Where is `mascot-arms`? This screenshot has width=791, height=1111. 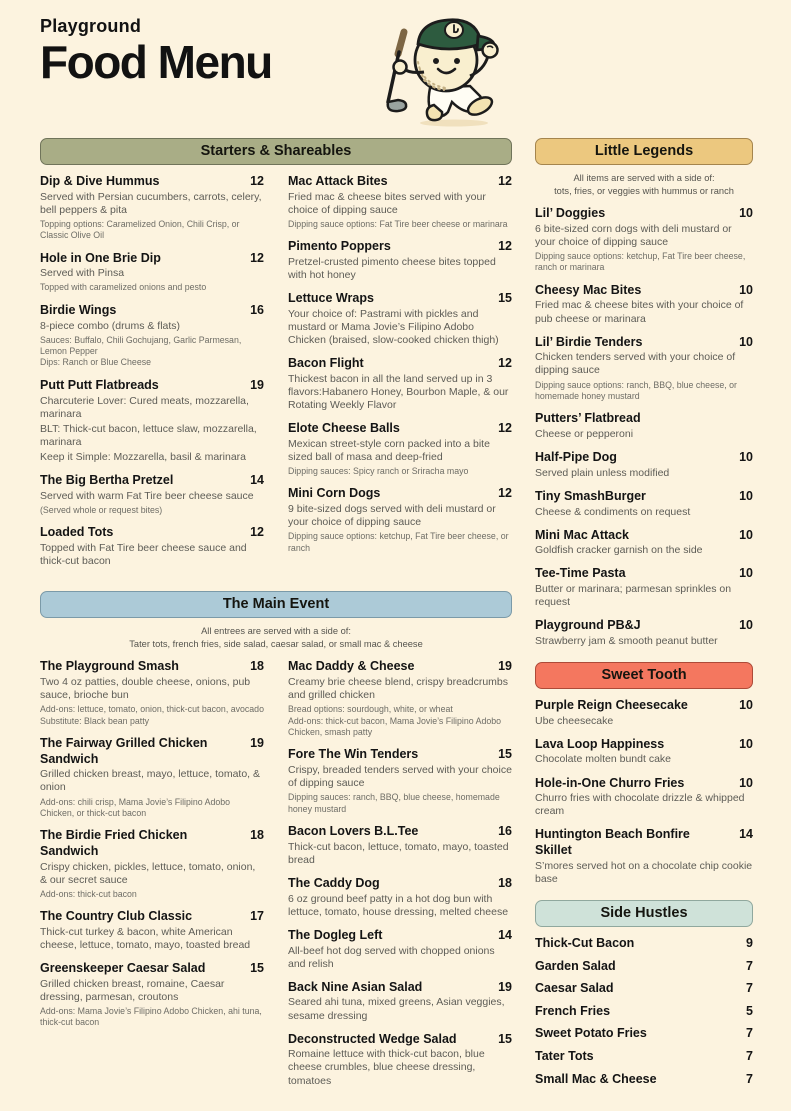
mascot-arms is located at coordinates (445, 59).